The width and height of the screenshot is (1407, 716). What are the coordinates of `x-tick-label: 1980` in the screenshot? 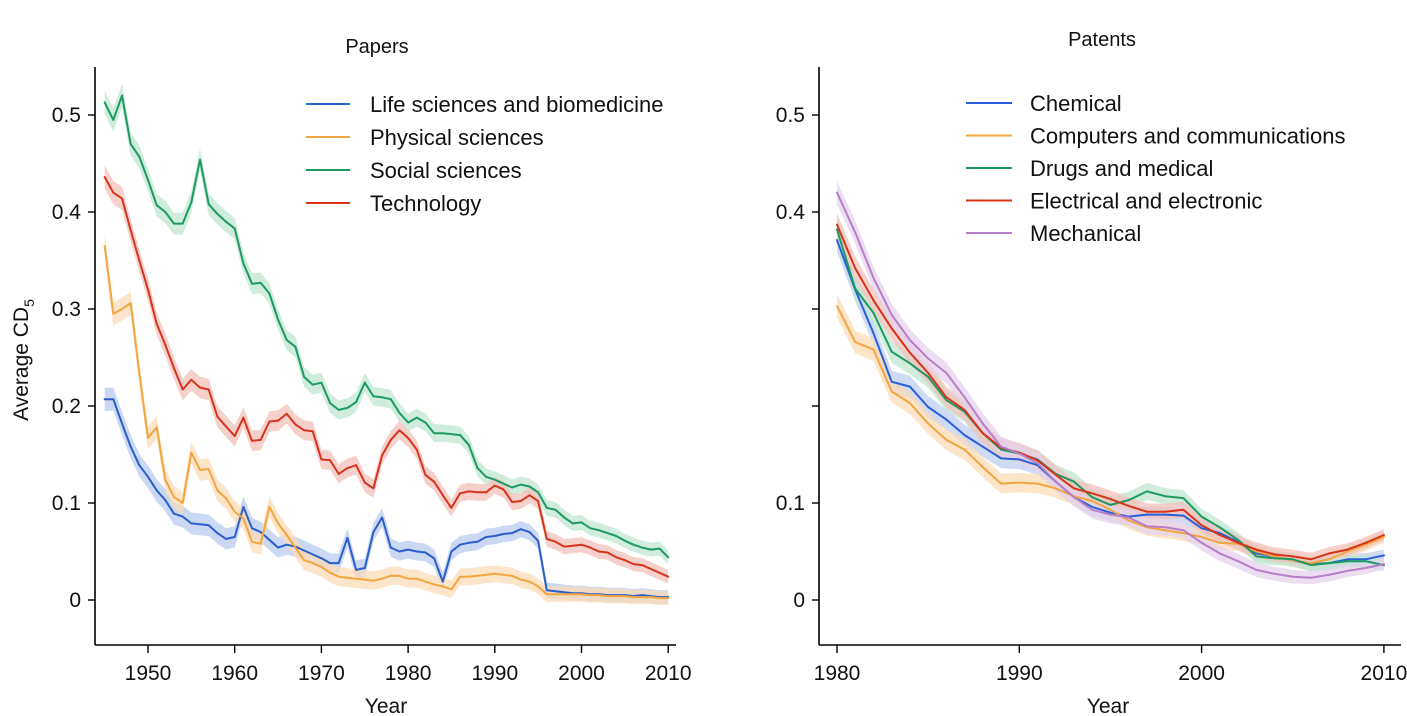 It's located at (837, 673).